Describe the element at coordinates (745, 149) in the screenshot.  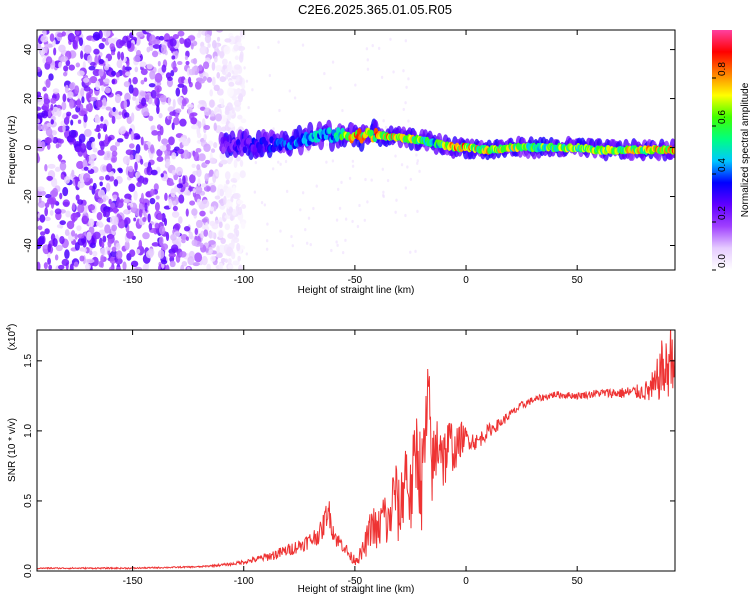
I see `colorbar-label: Normalized spectral amplitude` at that location.